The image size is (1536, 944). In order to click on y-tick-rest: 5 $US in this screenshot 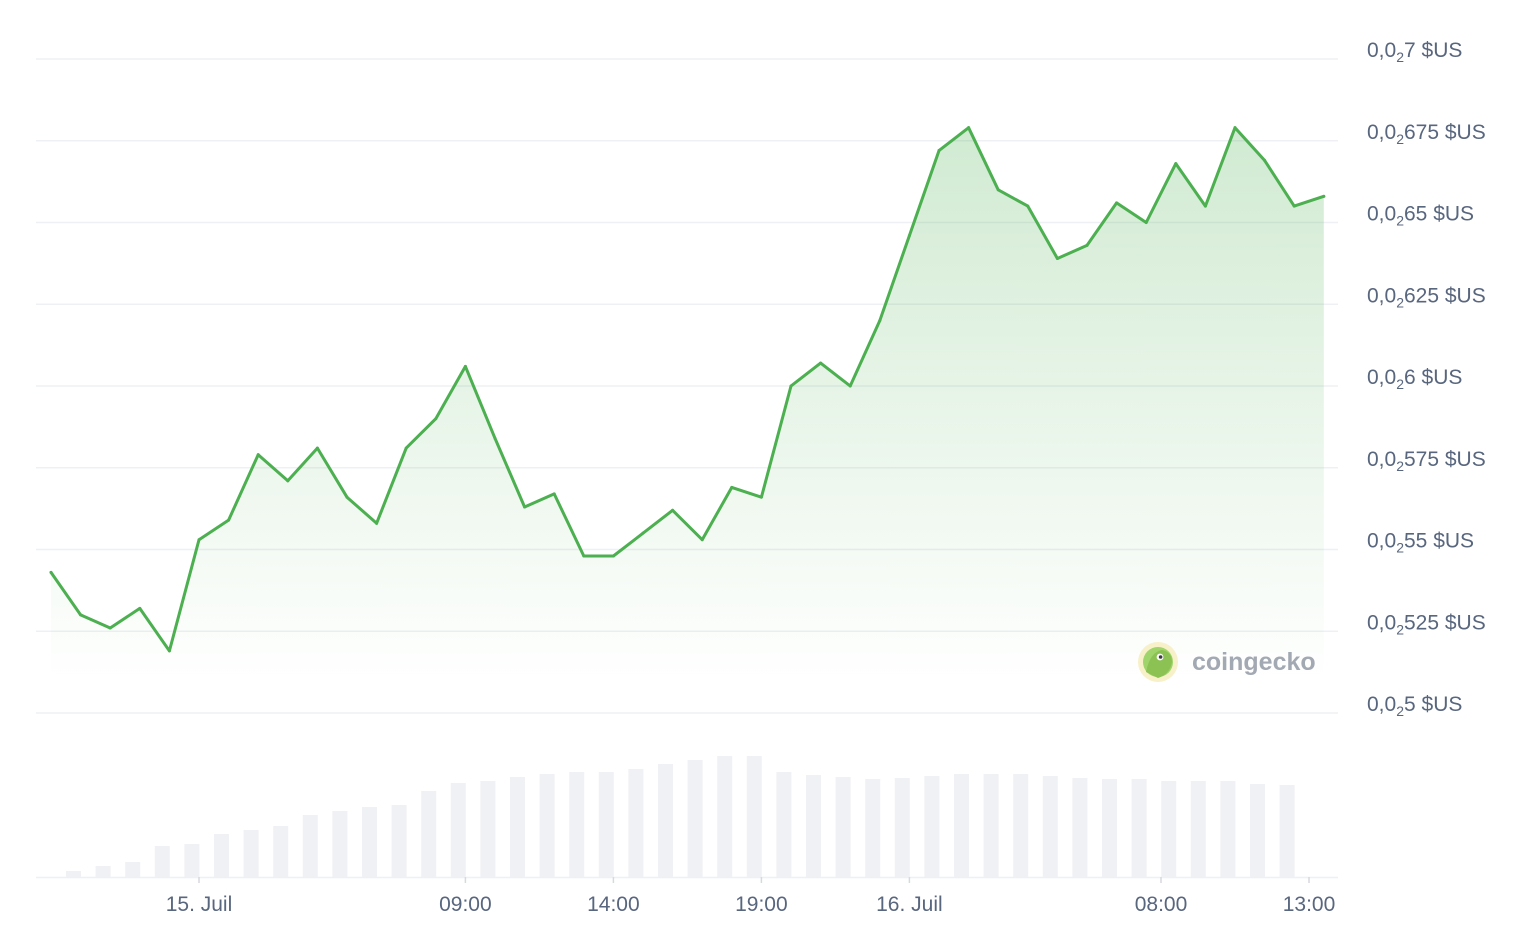, I will do `click(1433, 704)`.